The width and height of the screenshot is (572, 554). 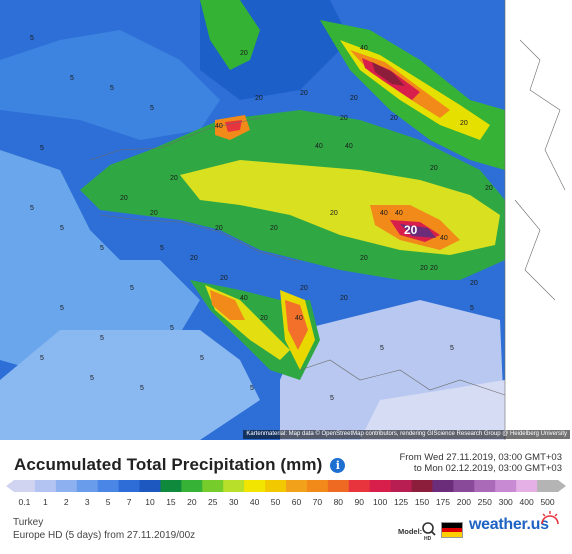 I want to click on legend-tick-label: 25, so click(x=213, y=502).